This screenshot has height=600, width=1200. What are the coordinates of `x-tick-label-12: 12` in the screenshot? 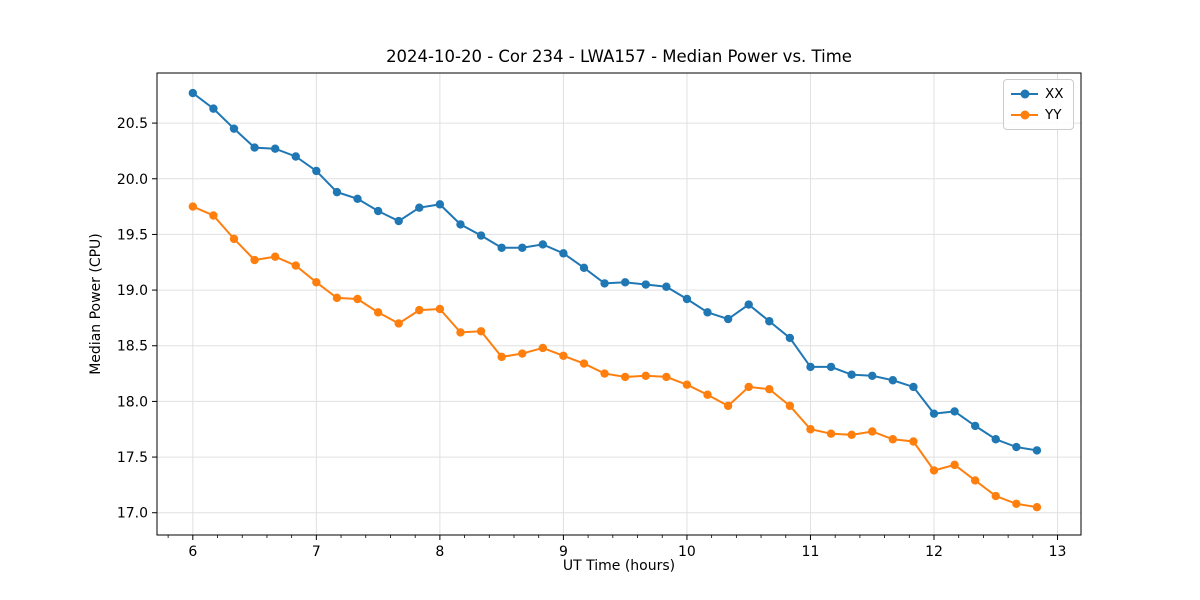 It's located at (934, 552).